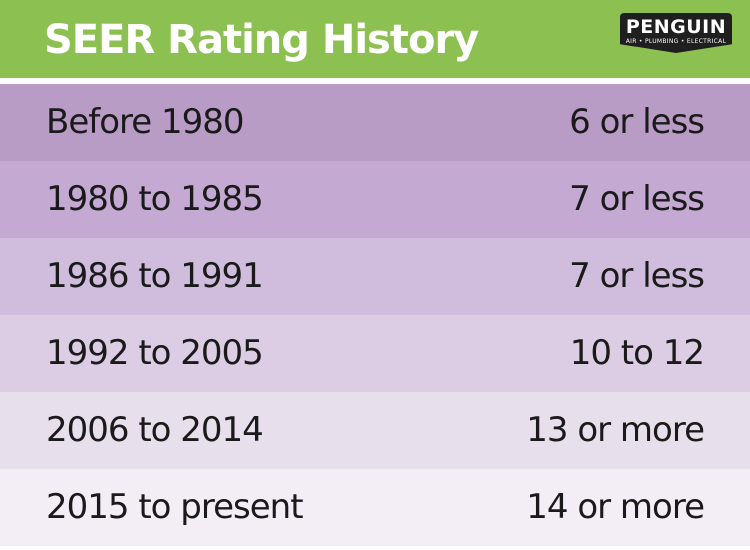 The height and width of the screenshot is (550, 750). What do you see at coordinates (375, 199) in the screenshot?
I see `table-row: 1980 to 1985 7 or less` at bounding box center [375, 199].